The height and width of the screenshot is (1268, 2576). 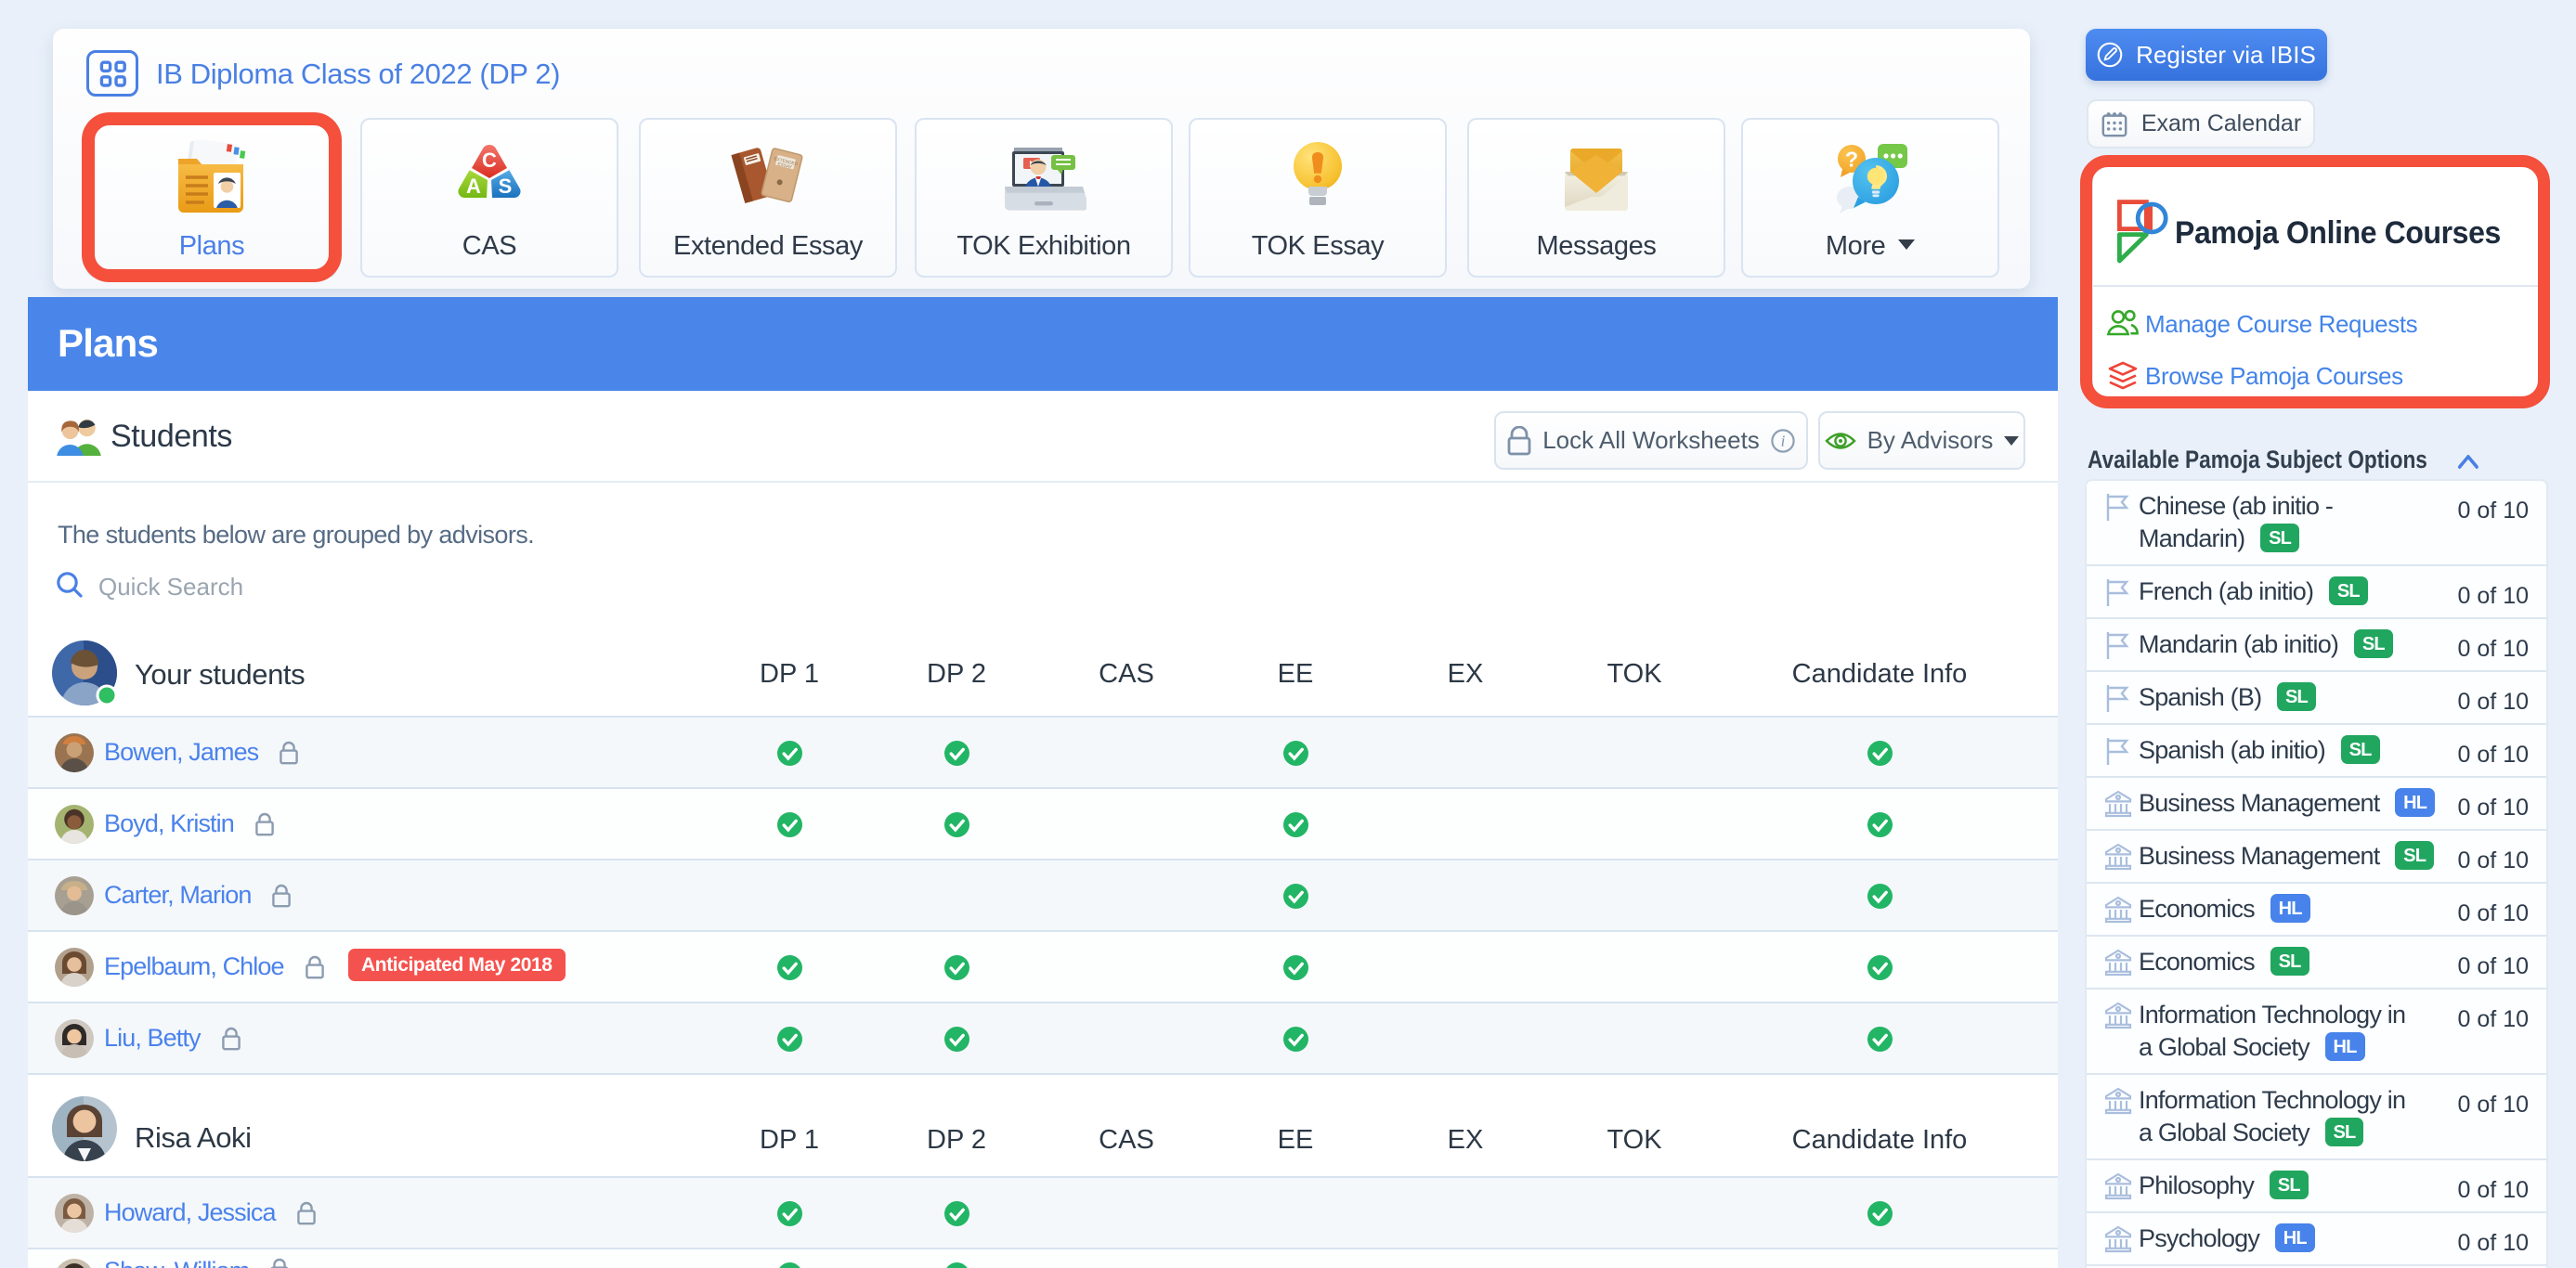 What do you see at coordinates (489, 160) in the screenshot?
I see `svg-text: C` at bounding box center [489, 160].